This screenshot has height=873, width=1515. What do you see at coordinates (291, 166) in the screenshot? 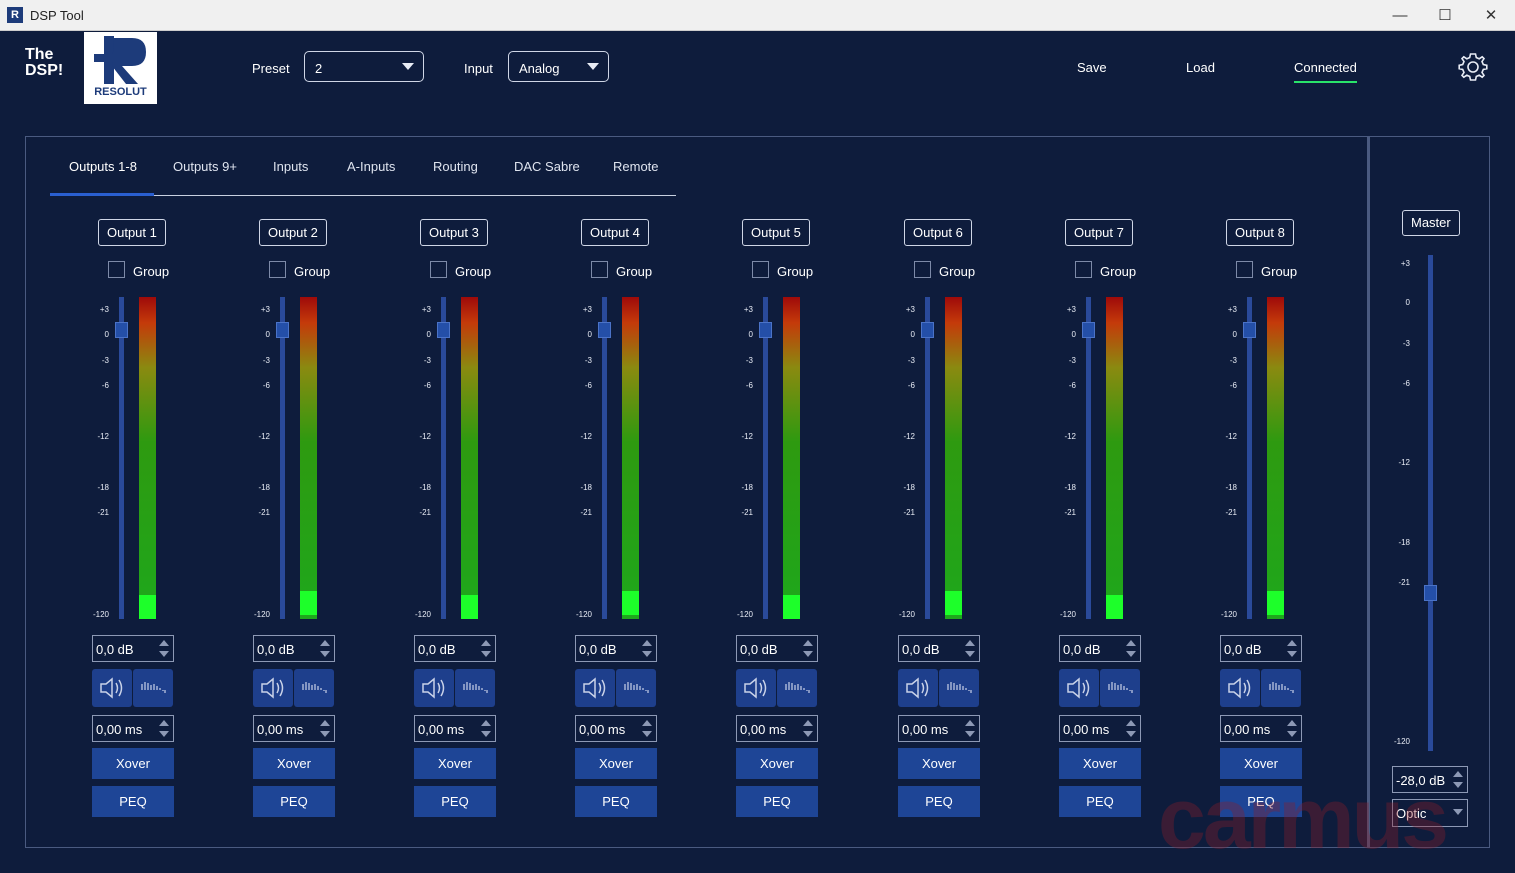
I see `tab-inputs: Inputs` at bounding box center [291, 166].